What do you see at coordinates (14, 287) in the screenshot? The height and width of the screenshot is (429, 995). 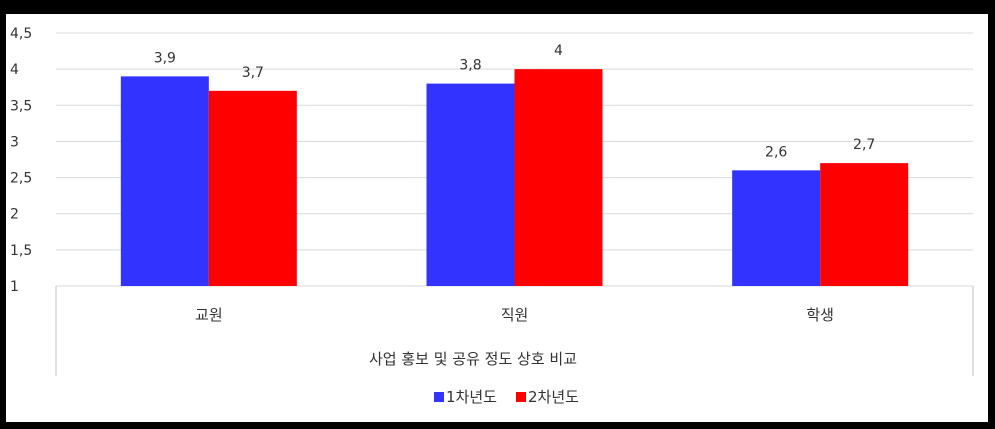 I see `y-tick-label: 1` at bounding box center [14, 287].